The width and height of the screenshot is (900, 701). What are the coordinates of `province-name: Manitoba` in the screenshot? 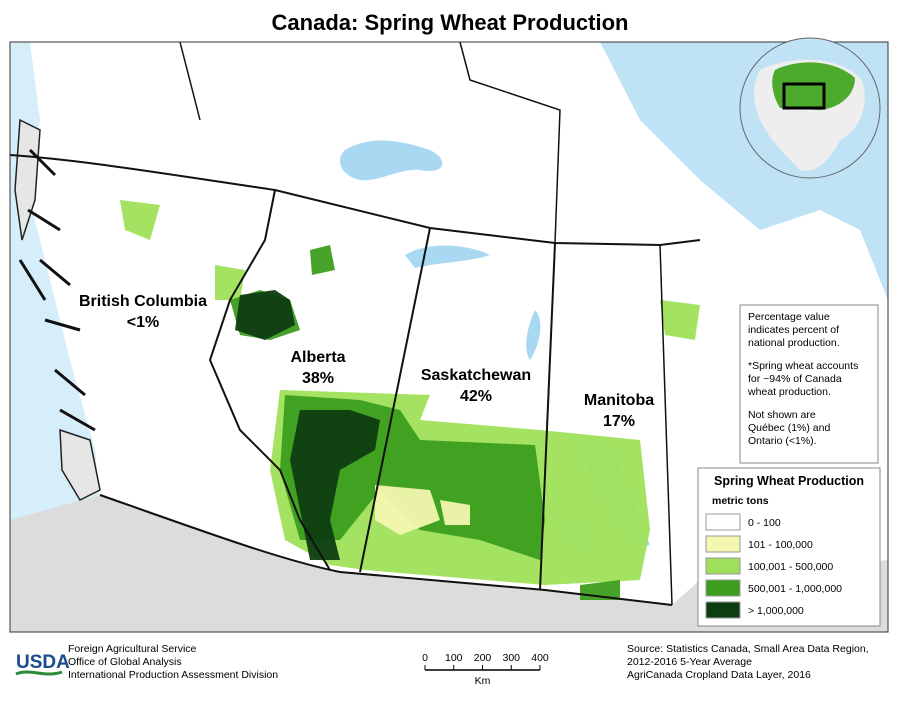 It's located at (619, 400).